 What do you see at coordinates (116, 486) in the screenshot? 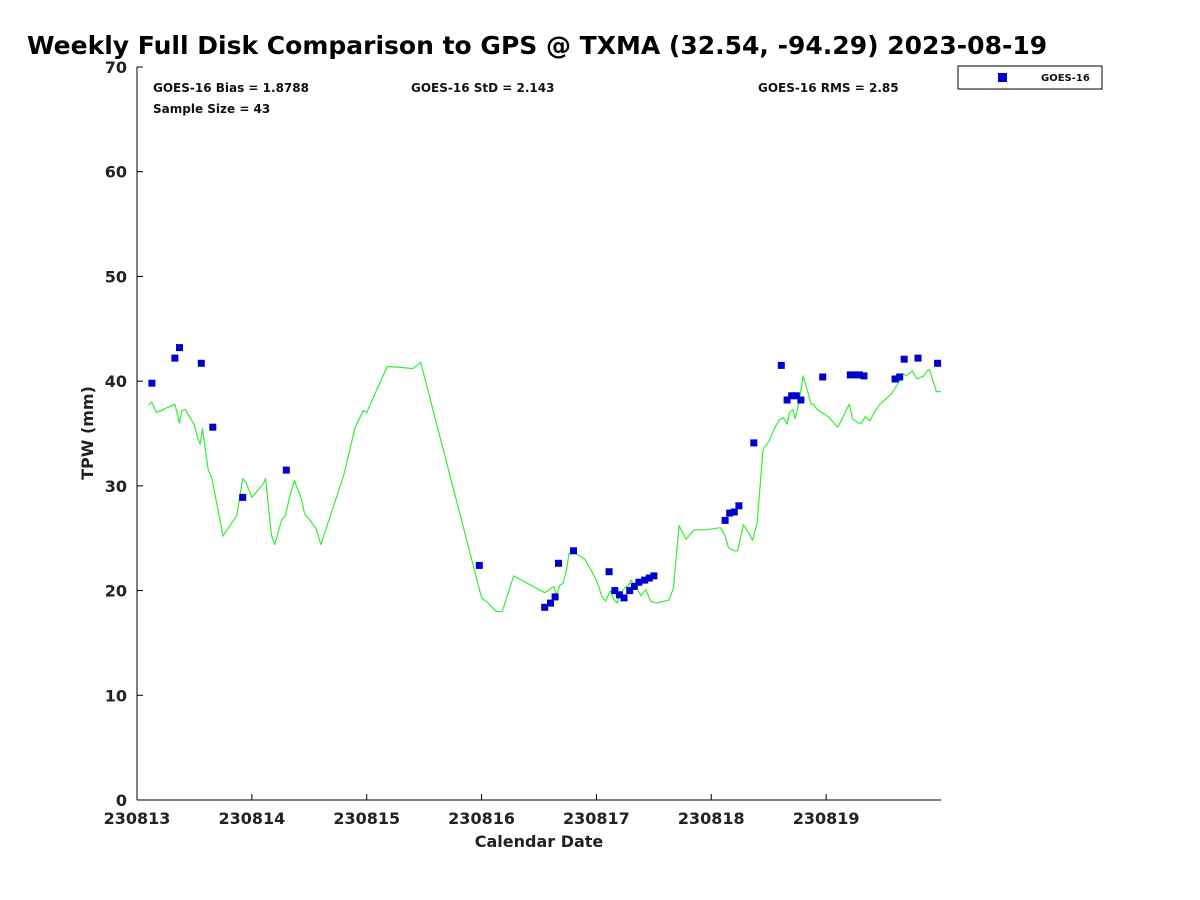
I see `y-tick-label: 30` at bounding box center [116, 486].